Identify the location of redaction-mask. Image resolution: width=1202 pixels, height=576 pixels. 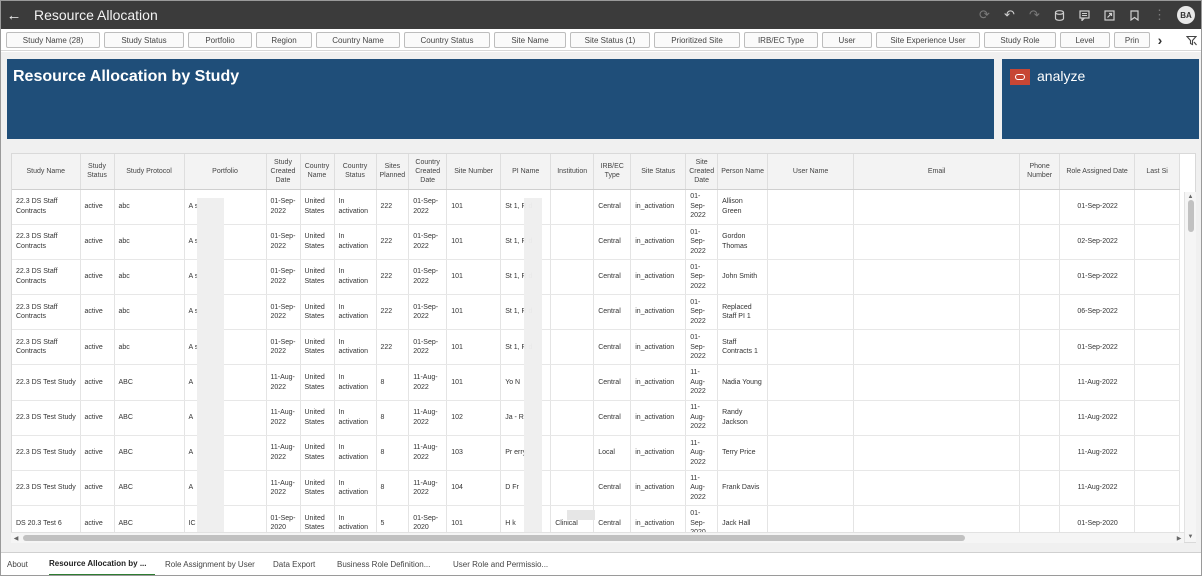
(210, 370).